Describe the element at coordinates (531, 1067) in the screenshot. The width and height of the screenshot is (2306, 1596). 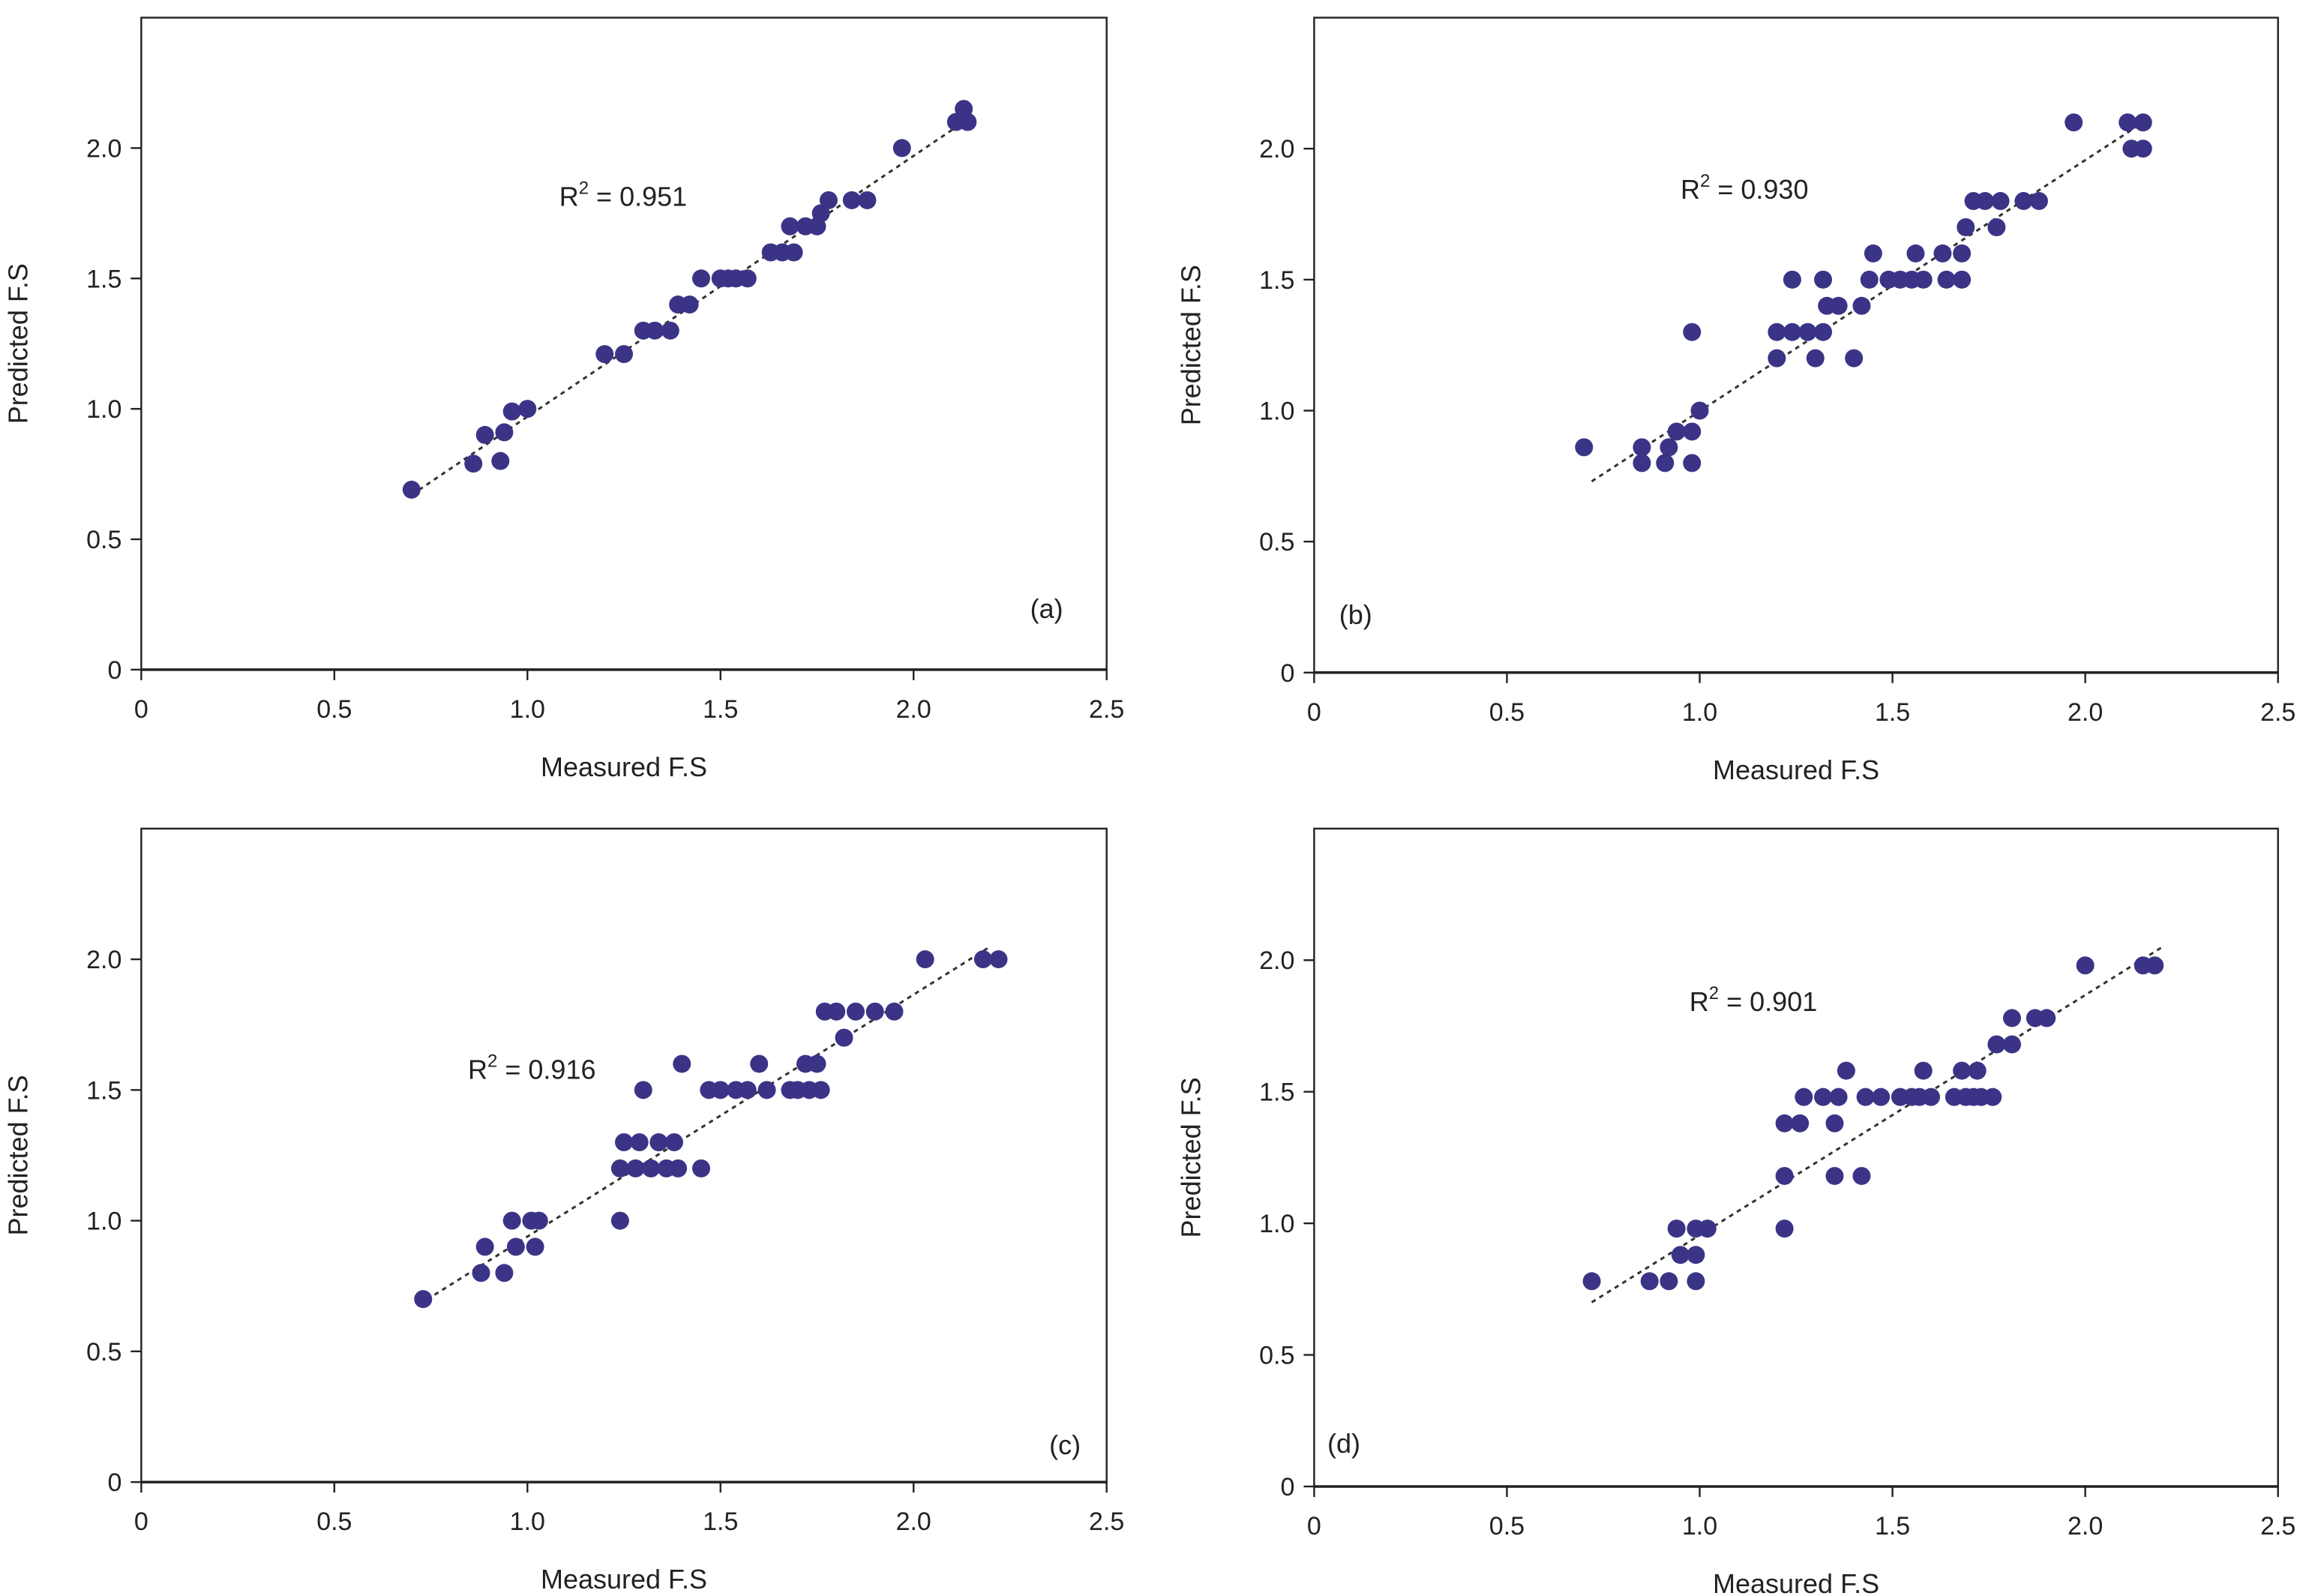
I see `r-squared-label: R2 = 0.916` at that location.